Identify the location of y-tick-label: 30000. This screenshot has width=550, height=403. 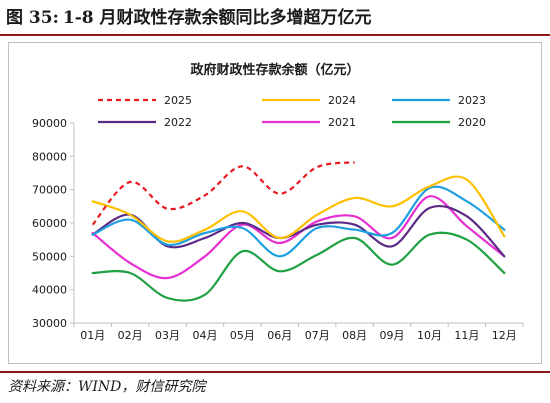
(49, 323).